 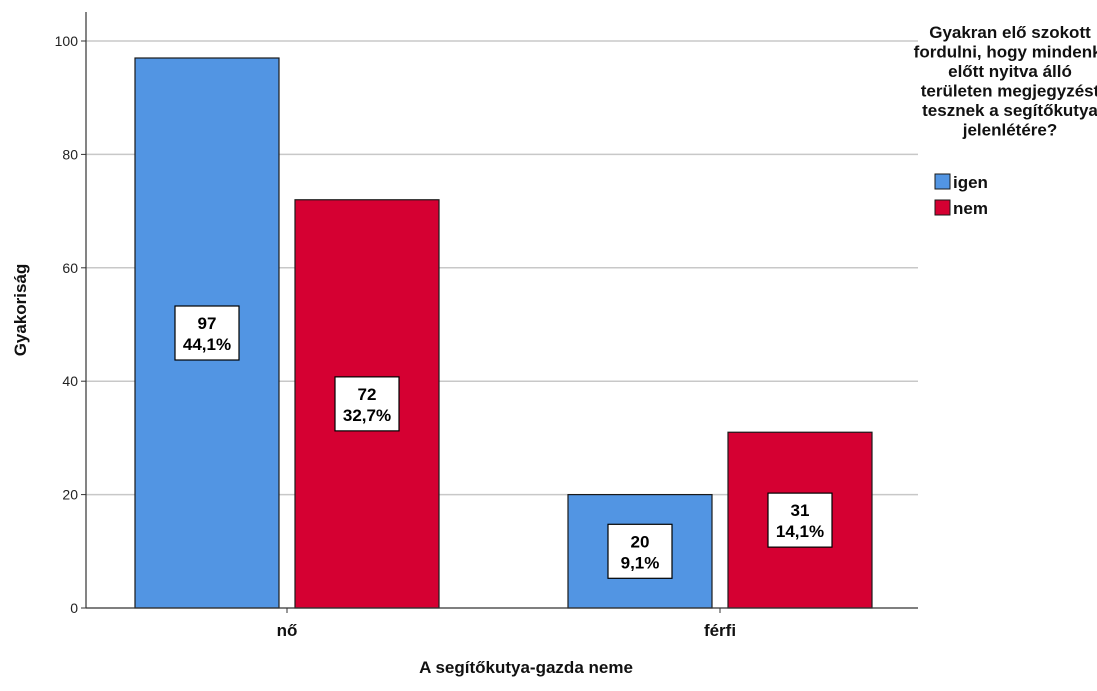 What do you see at coordinates (70, 268) in the screenshot?
I see `y-tick-label: 60` at bounding box center [70, 268].